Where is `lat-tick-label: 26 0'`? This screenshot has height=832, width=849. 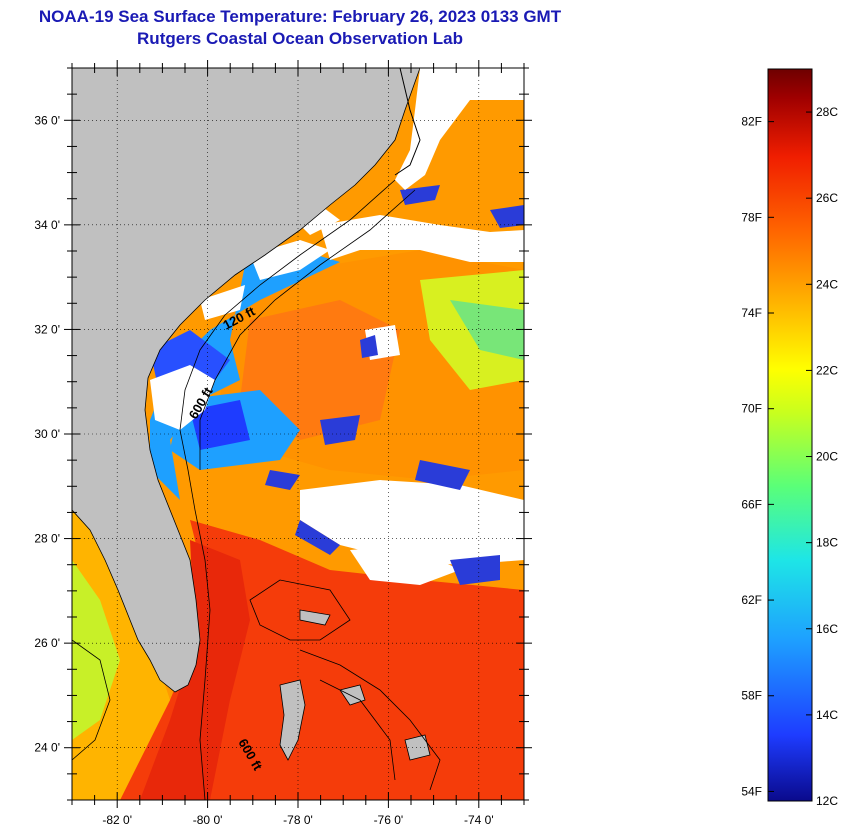 lat-tick-label: 26 0' is located at coordinates (47, 643).